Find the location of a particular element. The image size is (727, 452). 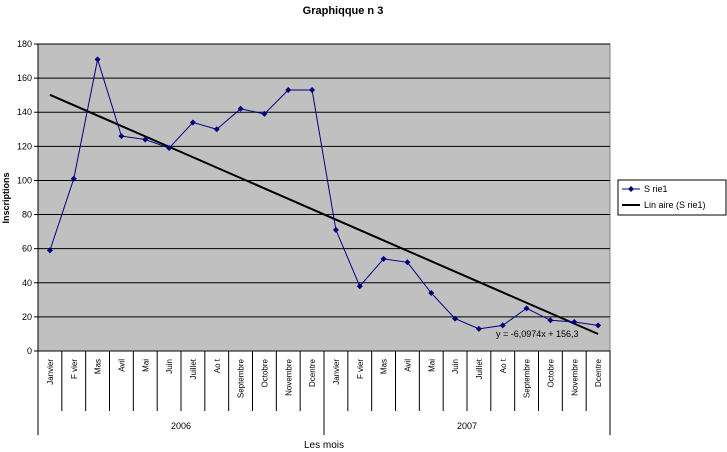

legend-trendline-label: Lin aire (S rie1) is located at coordinates (675, 205).